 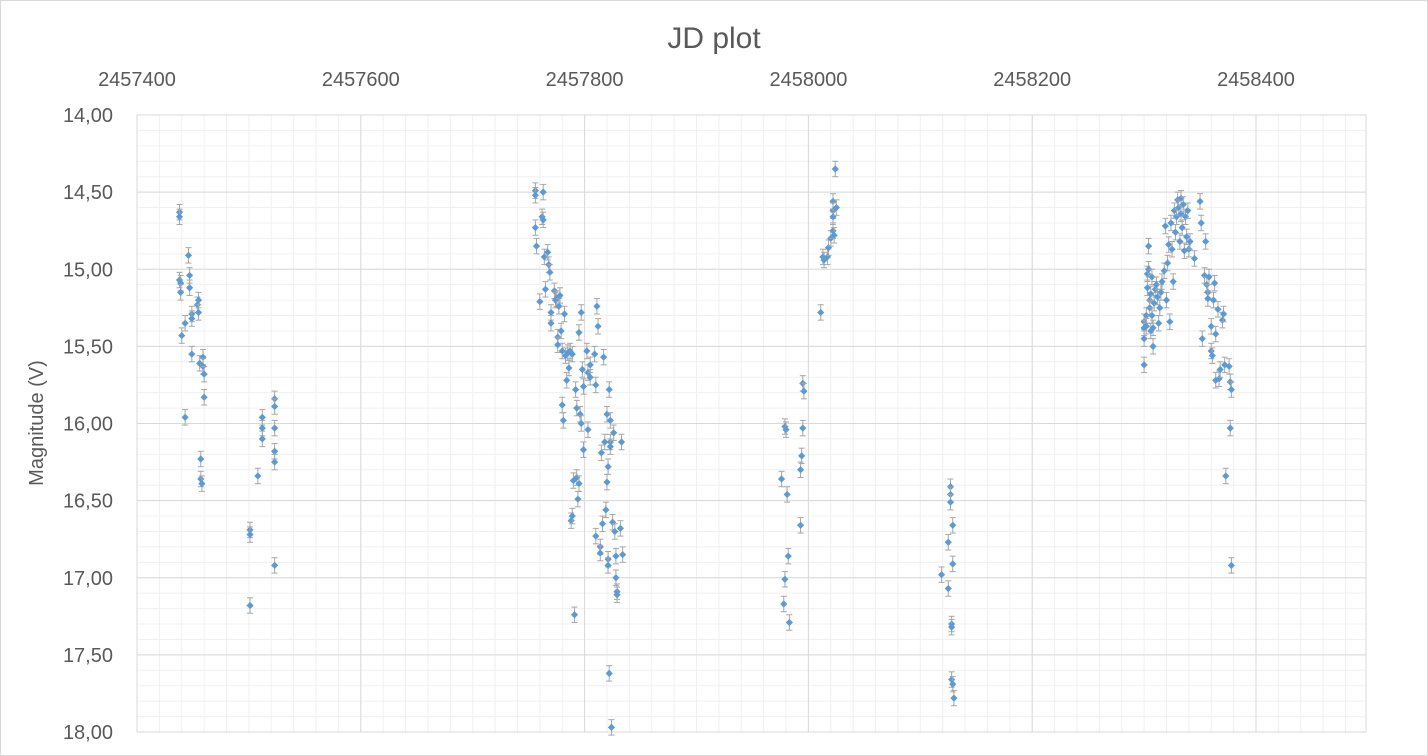 What do you see at coordinates (585, 80) in the screenshot?
I see `x-tick-label: 2457800` at bounding box center [585, 80].